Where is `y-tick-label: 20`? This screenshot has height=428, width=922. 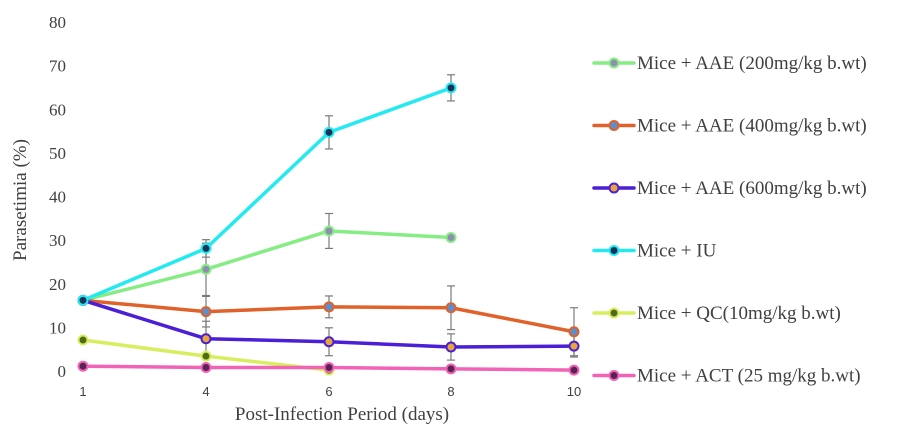 y-tick-label: 20 is located at coordinates (57, 284).